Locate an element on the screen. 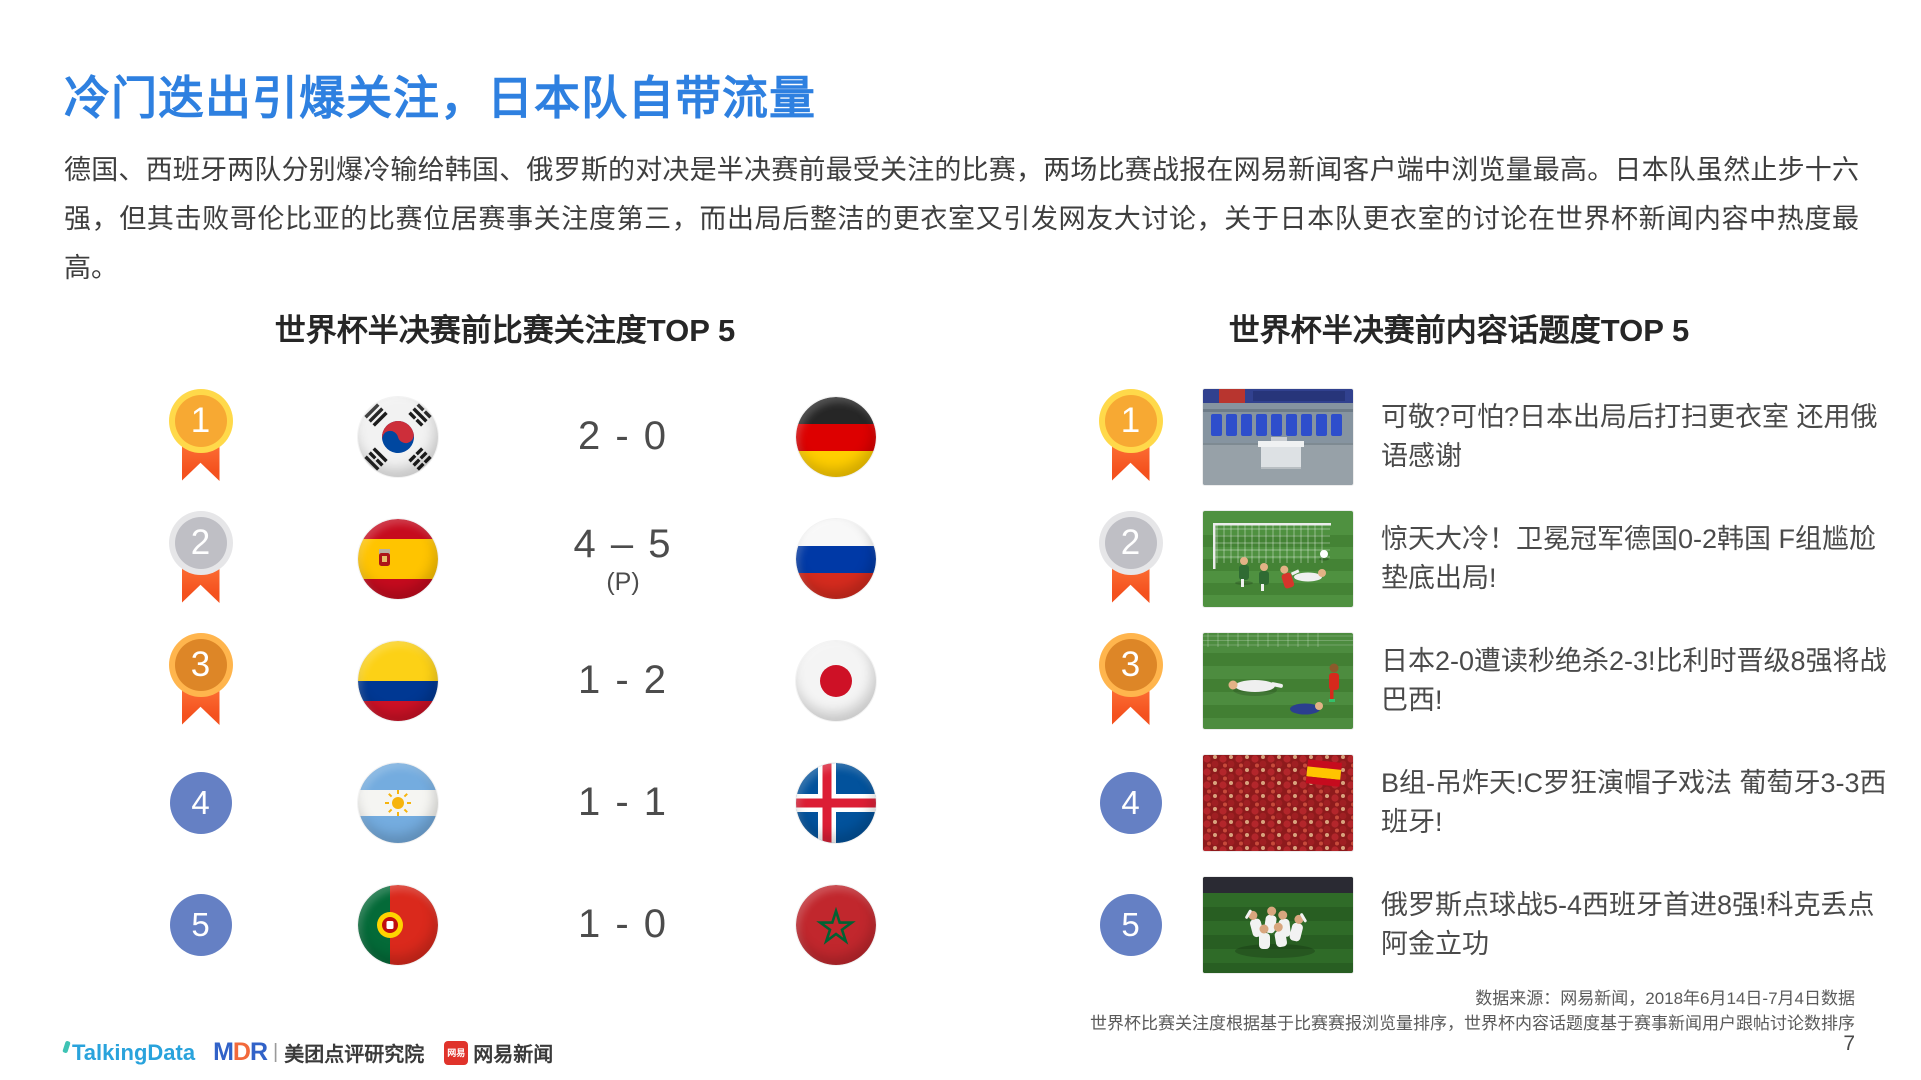 The image size is (1921, 1080). flag-morocco is located at coordinates (835, 925).